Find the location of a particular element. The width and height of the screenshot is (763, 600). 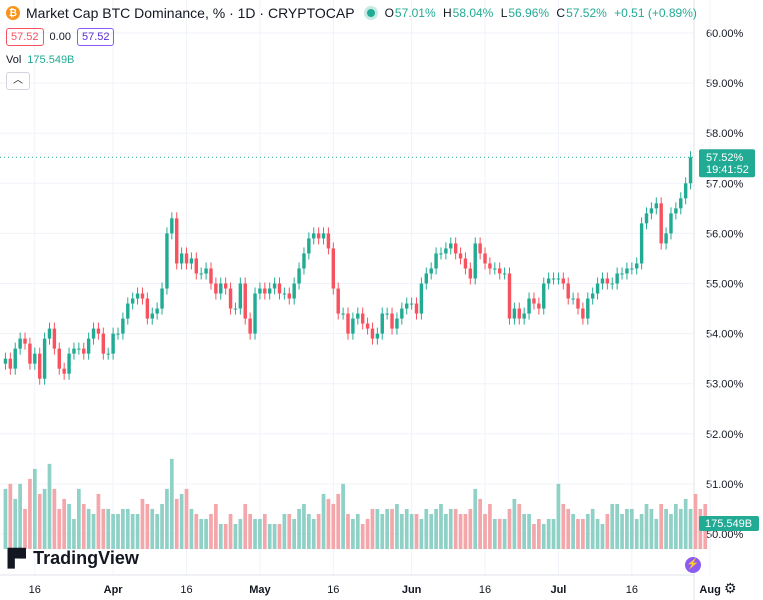

y-tick-label: 52.00% is located at coordinates (725, 435).